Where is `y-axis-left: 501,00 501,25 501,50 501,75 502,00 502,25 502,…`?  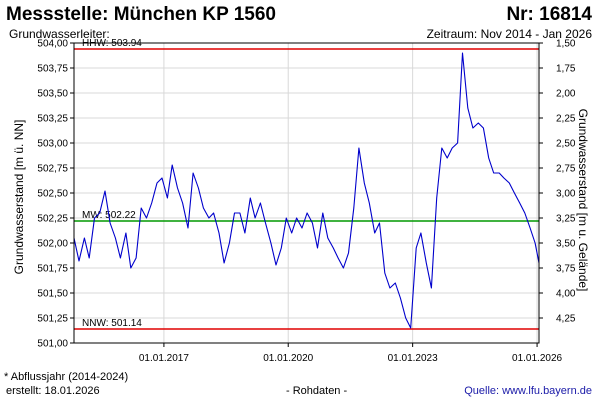 y-axis-left: 501,00 501,25 501,50 501,75 502,00 502,25 502,… is located at coordinates (55, 194).